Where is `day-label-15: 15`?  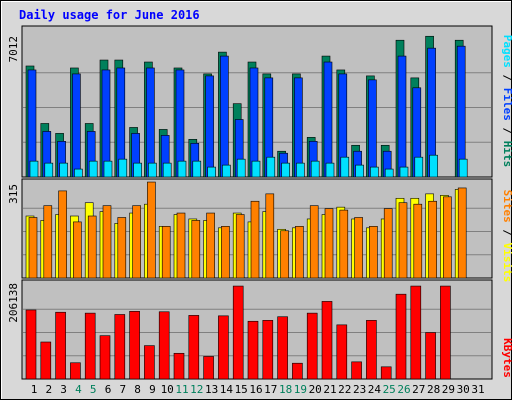 day-label-15: 15 is located at coordinates (241, 389).